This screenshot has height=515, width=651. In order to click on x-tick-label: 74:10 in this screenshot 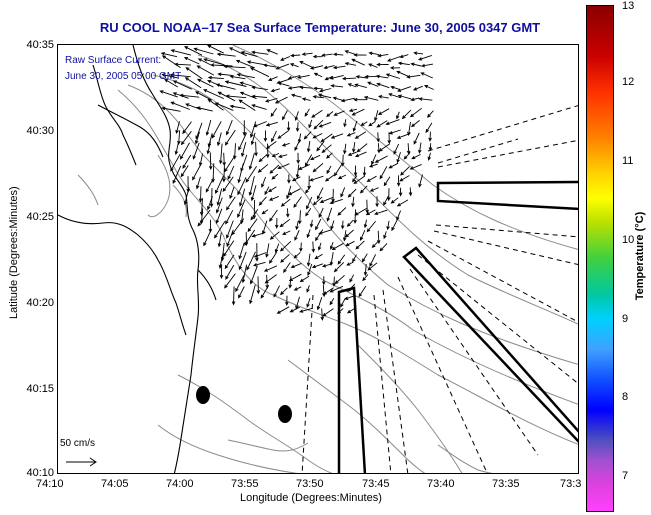, I will do `click(50, 484)`.